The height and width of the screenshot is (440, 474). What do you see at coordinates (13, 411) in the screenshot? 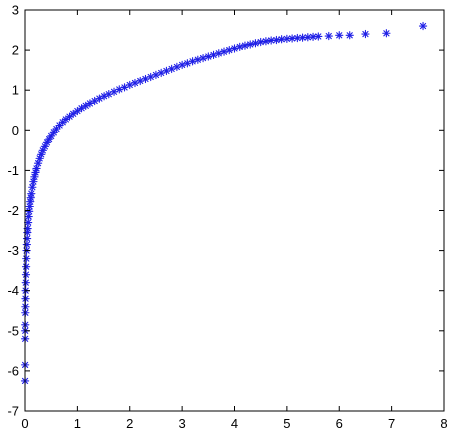
I see `y-tick-label: -7` at bounding box center [13, 411].